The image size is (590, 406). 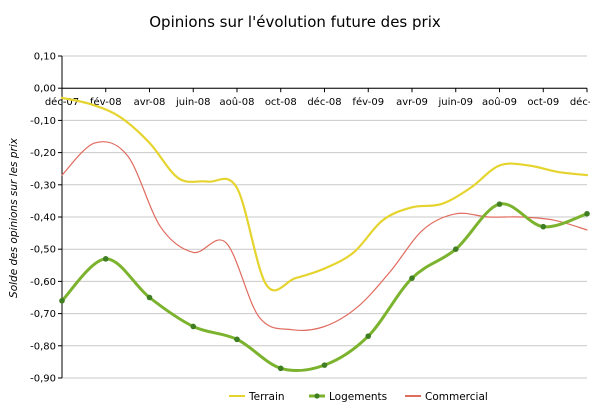 I want to click on y-tick-label: -0,50, so click(x=43, y=250).